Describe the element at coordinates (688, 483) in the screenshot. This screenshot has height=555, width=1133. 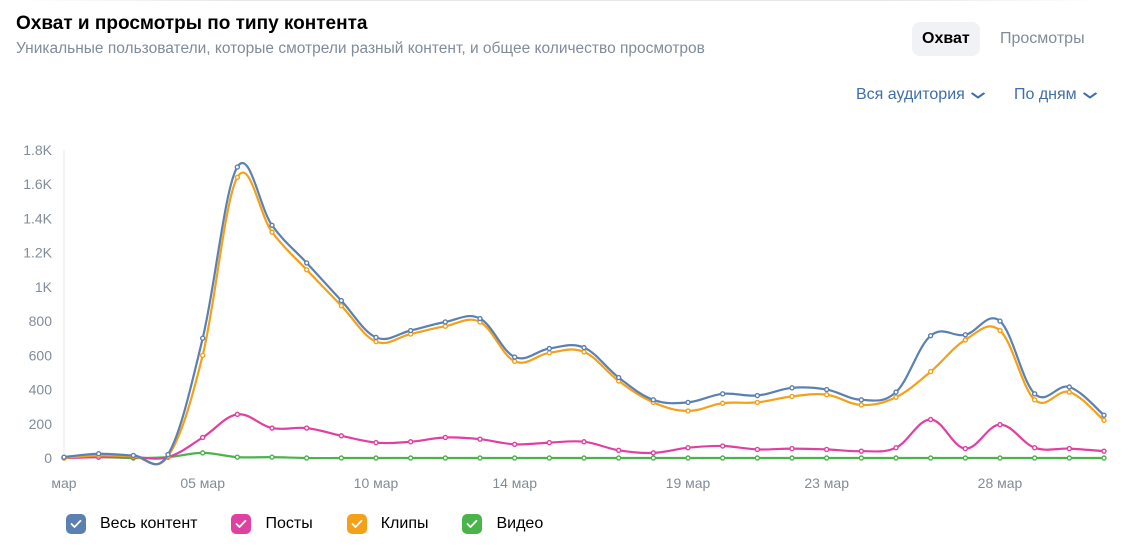
I see `x-tick-label: 19 мар` at that location.